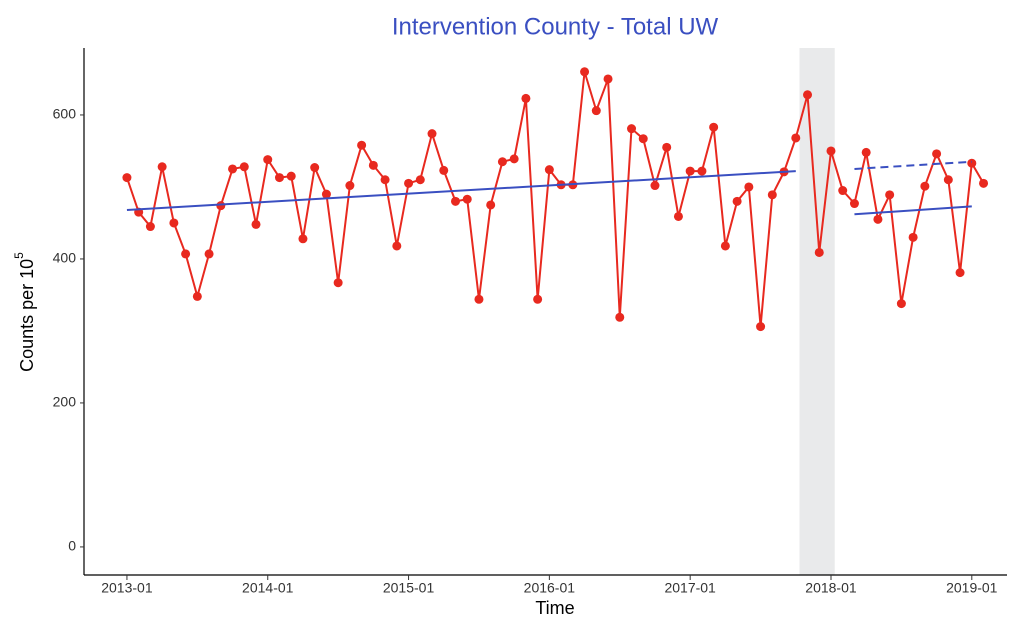  What do you see at coordinates (972, 588) in the screenshot?
I see `x-tick-label: 2019-01` at bounding box center [972, 588].